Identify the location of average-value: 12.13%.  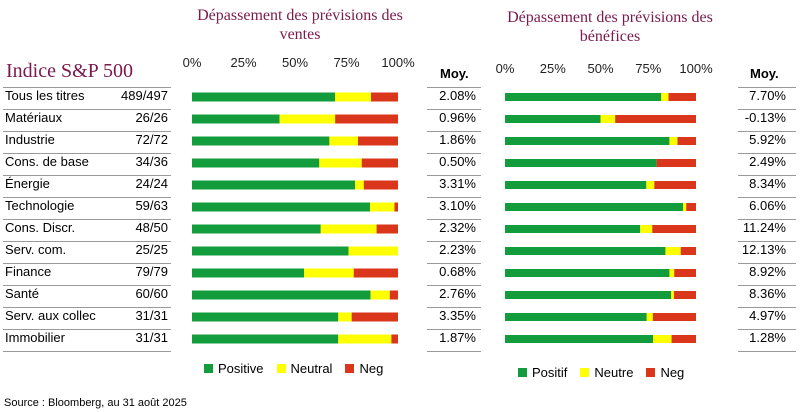
(763, 249).